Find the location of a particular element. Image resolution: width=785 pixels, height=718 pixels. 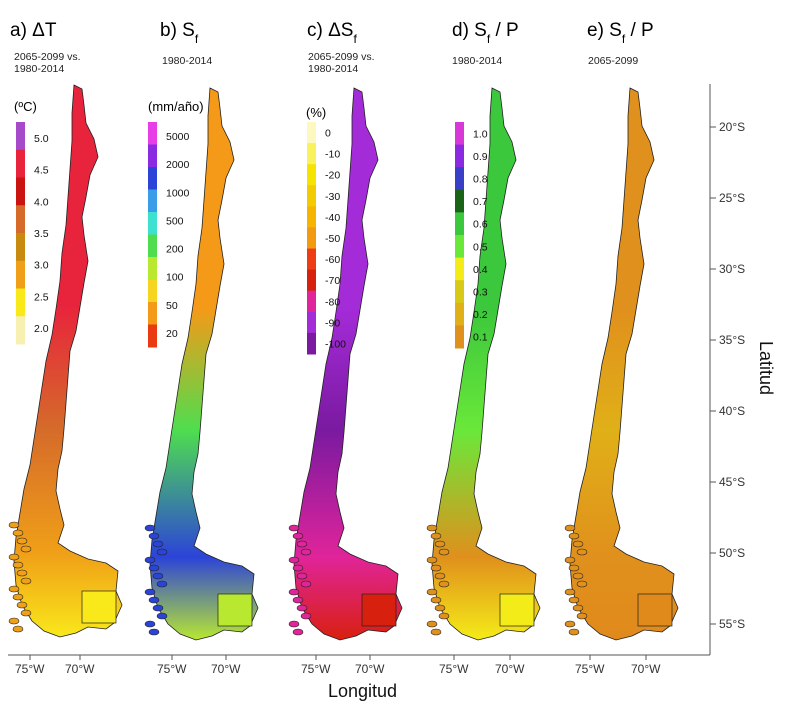

legend-c-label: -10 is located at coordinates (332, 155).